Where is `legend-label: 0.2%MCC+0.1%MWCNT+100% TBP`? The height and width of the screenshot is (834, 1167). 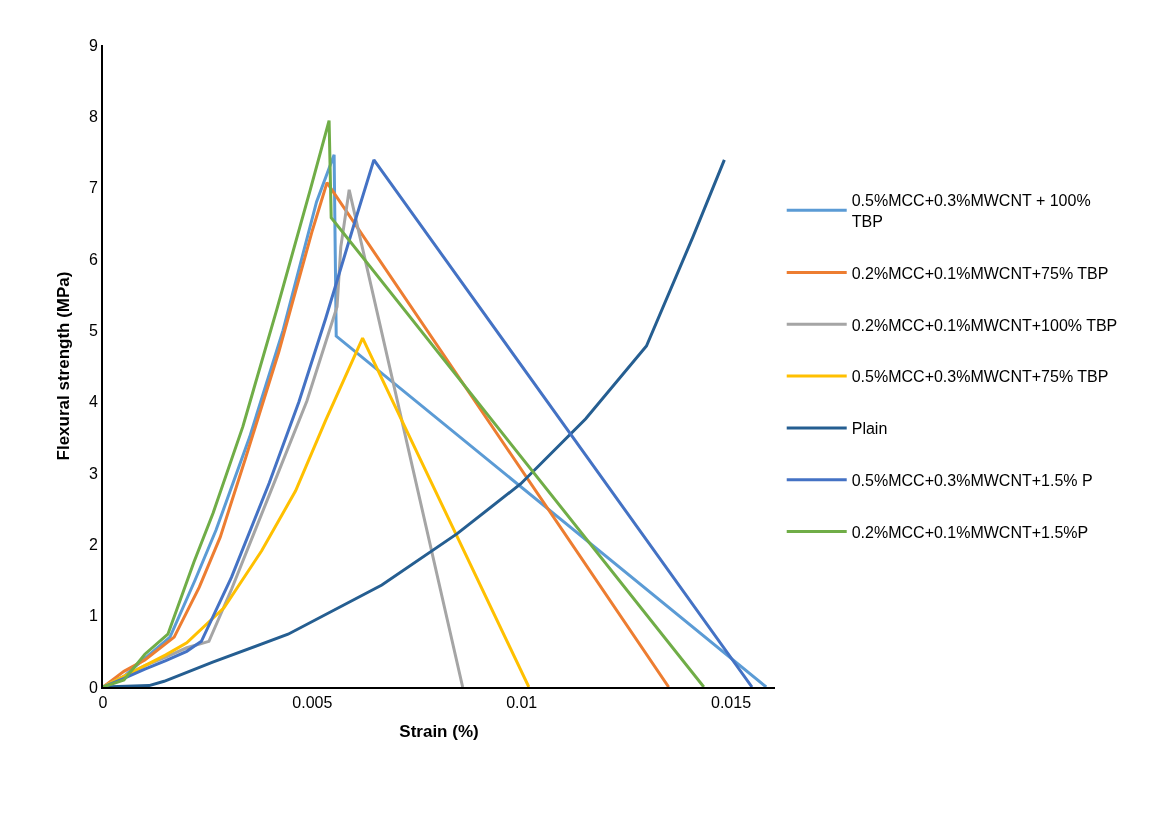 legend-label: 0.2%MCC+0.1%MWCNT+100% TBP is located at coordinates (984, 325).